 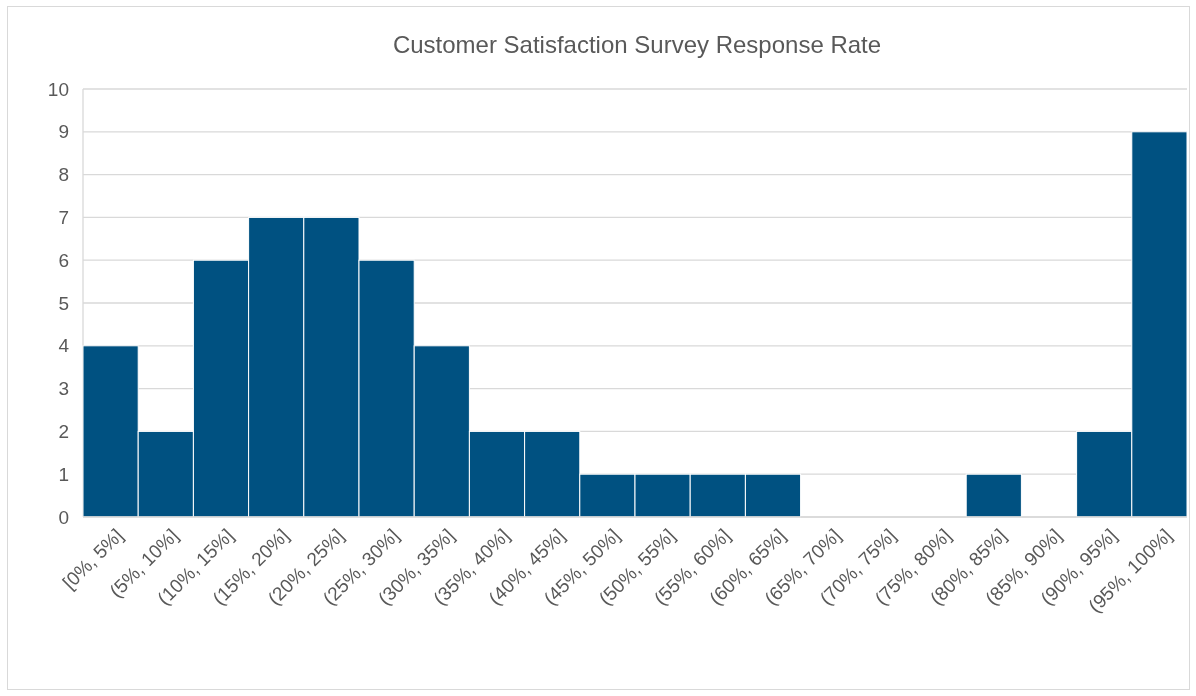 I want to click on y-tick-label: 1, so click(x=63, y=474).